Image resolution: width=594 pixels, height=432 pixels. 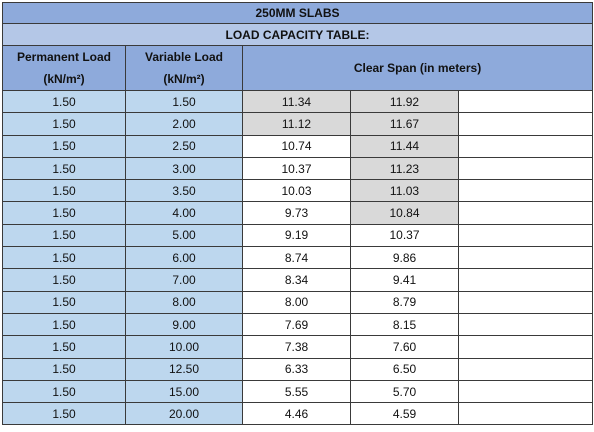 I want to click on clear-span-cell-2: 11.67, so click(x=404, y=124).